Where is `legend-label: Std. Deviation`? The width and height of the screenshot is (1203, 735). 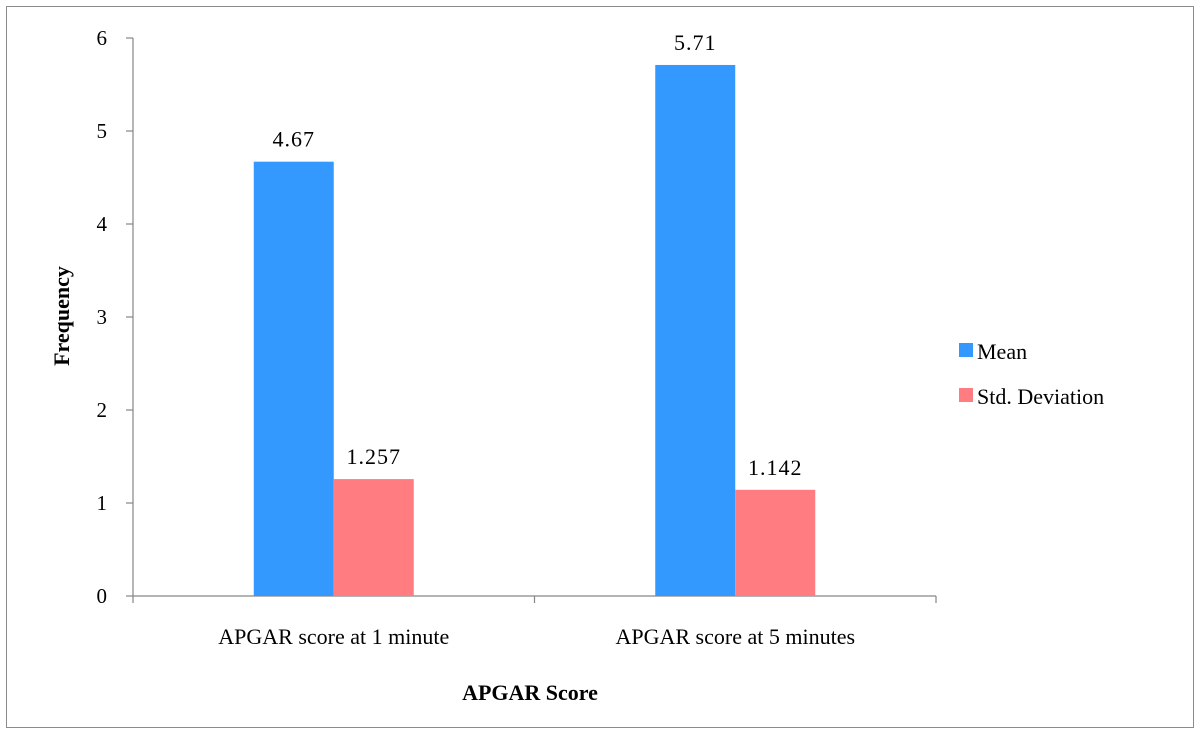 legend-label: Std. Deviation is located at coordinates (1040, 396).